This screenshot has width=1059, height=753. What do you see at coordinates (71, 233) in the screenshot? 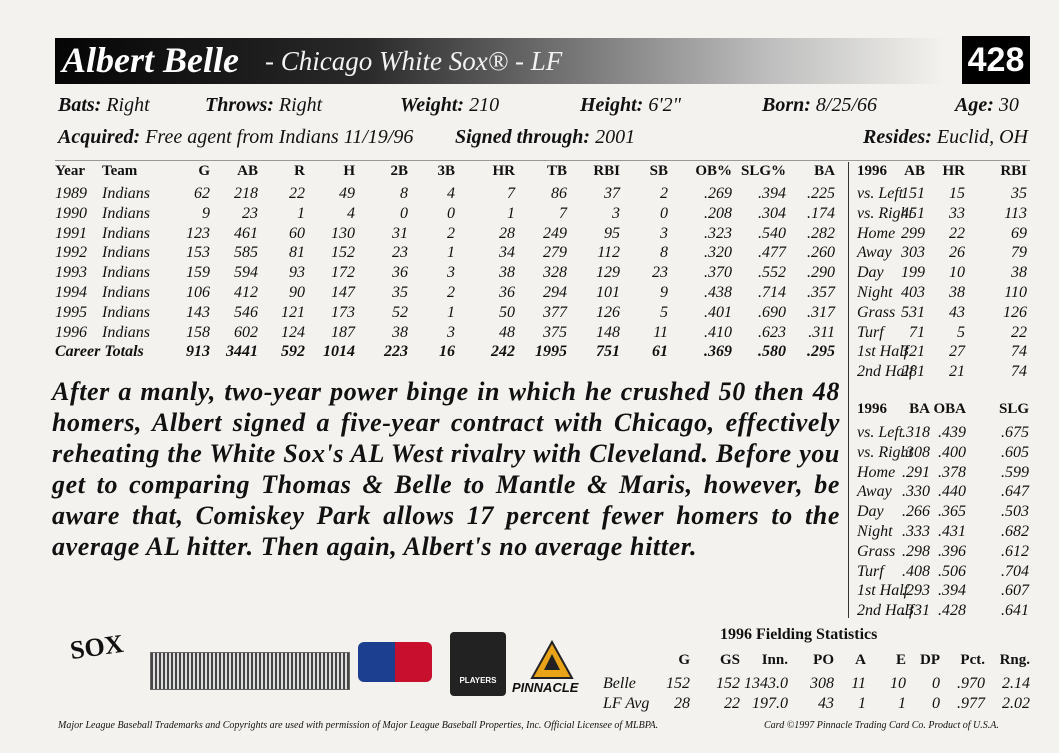
I see `stats-cell: 1991` at bounding box center [71, 233].